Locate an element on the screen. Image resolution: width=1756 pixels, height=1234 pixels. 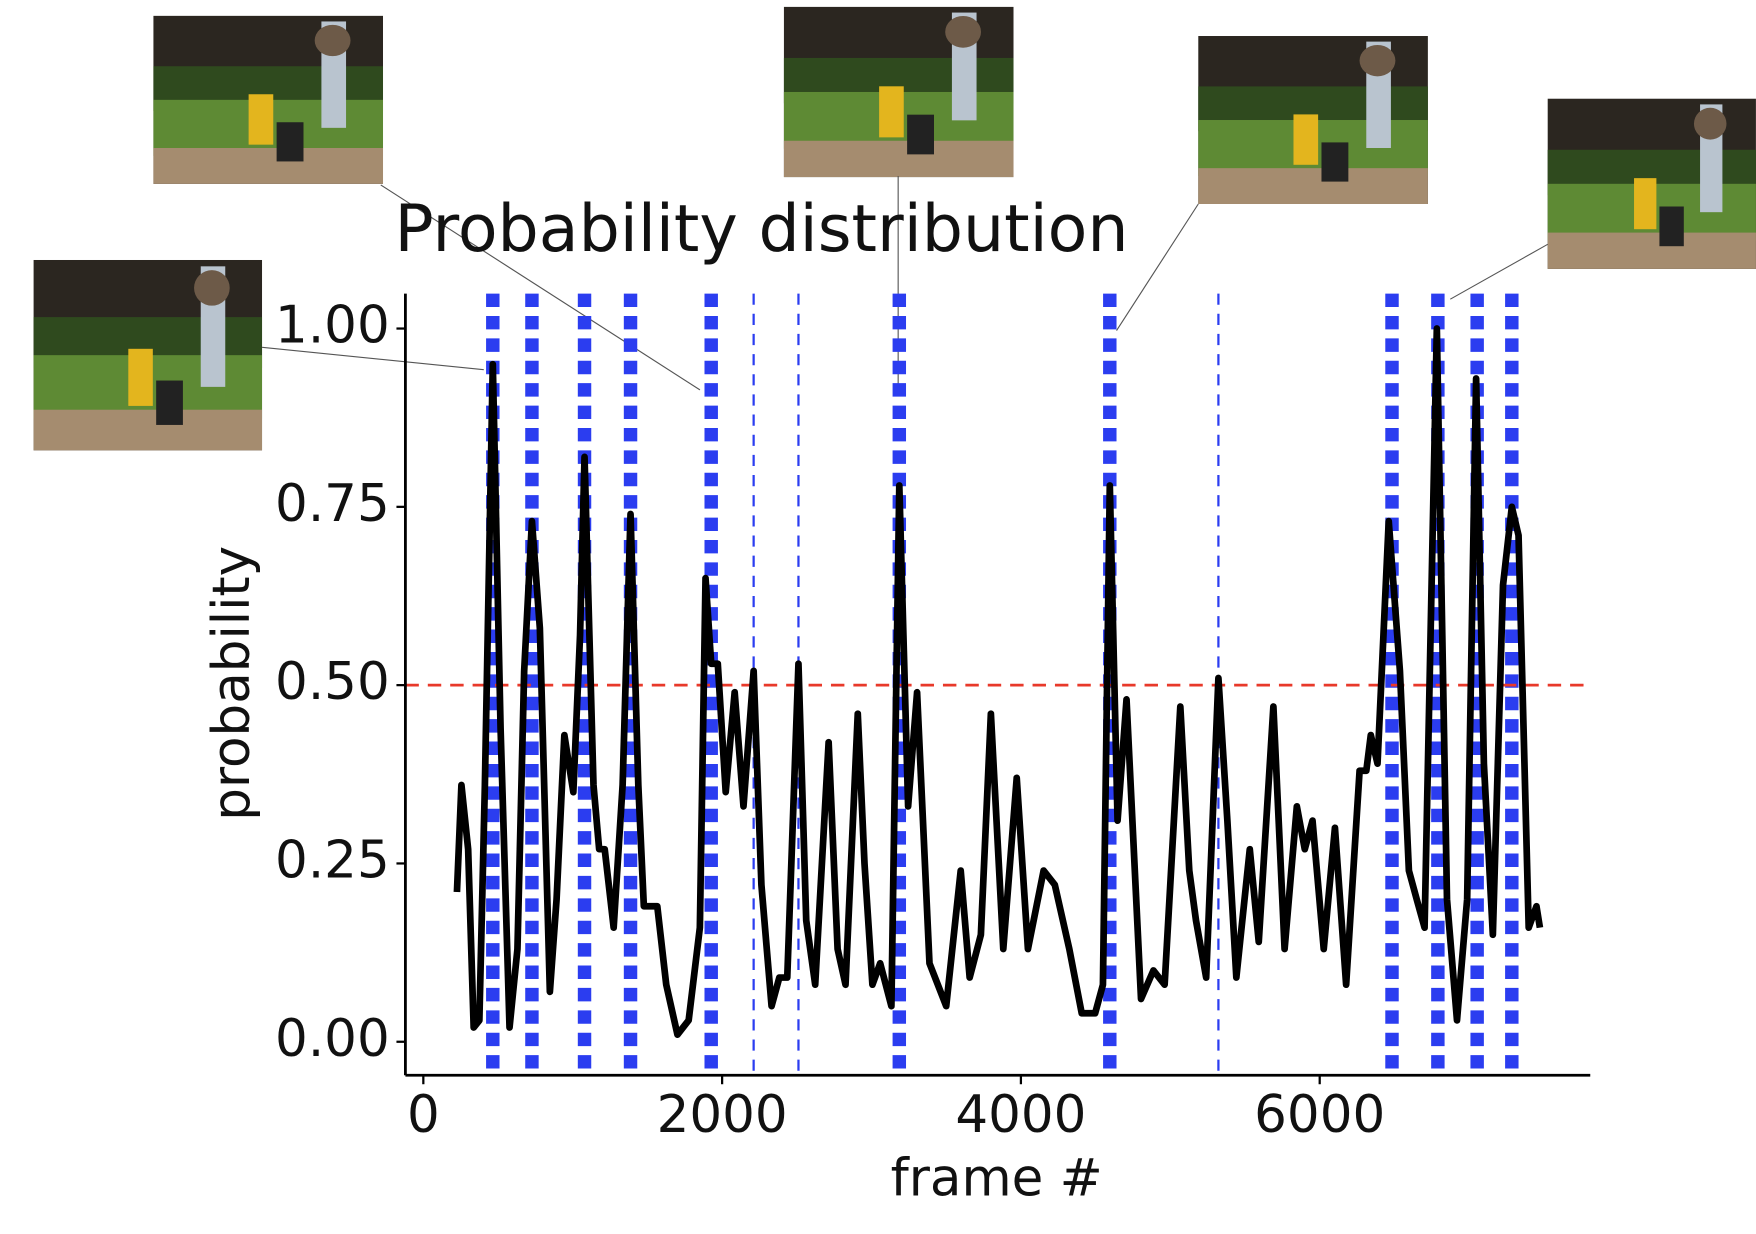
y-axis-label: probability is located at coordinates (232, 683).